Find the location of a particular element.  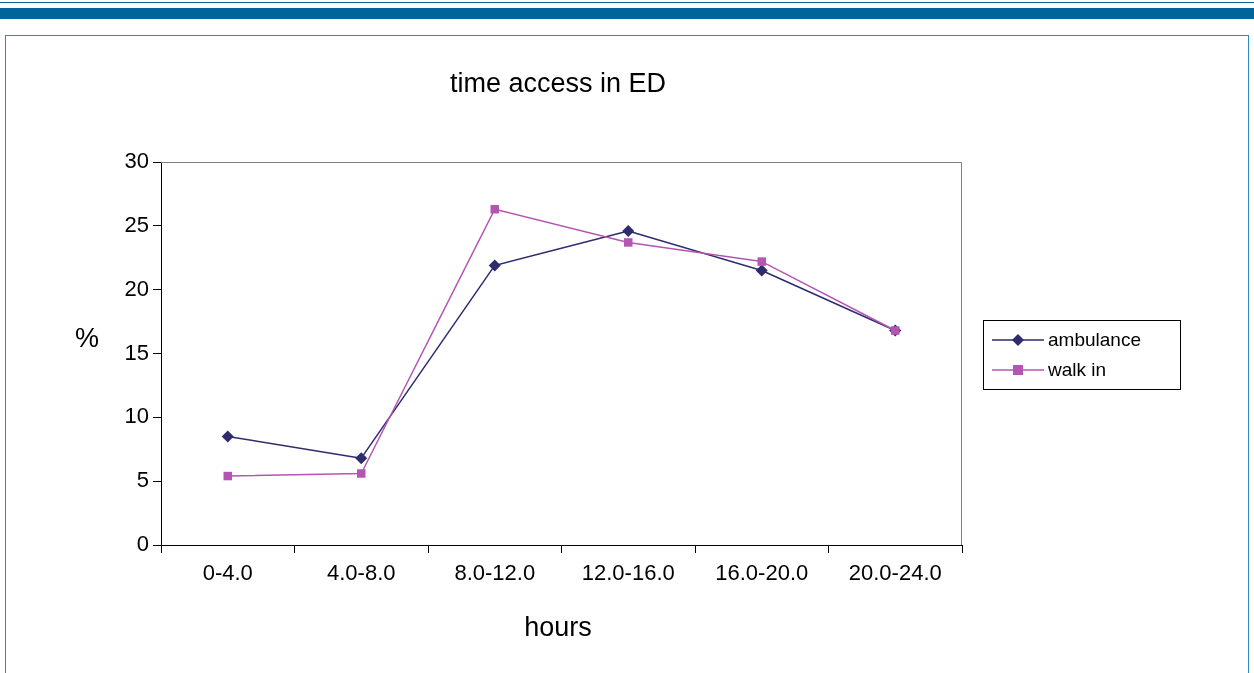

x-tick-label: 0-4.0 is located at coordinates (227, 573).